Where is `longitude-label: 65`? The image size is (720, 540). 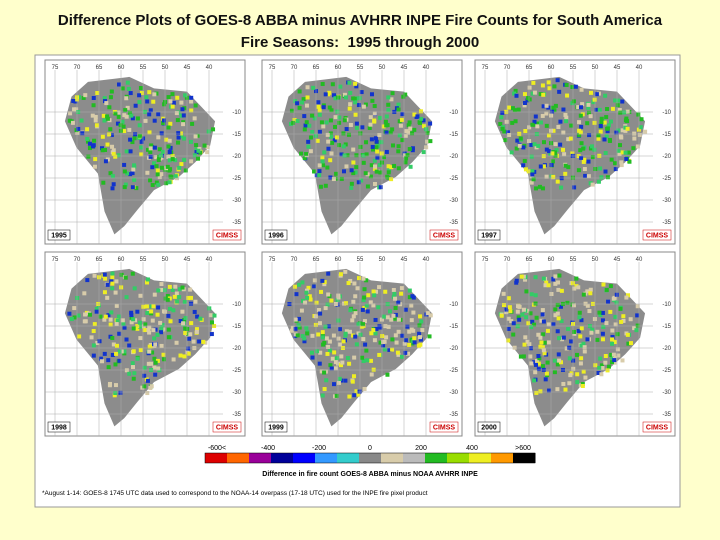 longitude-label: 65 is located at coordinates (316, 68).